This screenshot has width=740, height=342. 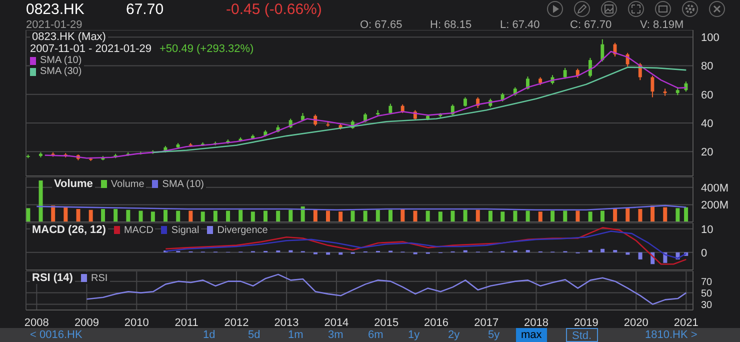 I want to click on text: 2y, so click(x=454, y=335).